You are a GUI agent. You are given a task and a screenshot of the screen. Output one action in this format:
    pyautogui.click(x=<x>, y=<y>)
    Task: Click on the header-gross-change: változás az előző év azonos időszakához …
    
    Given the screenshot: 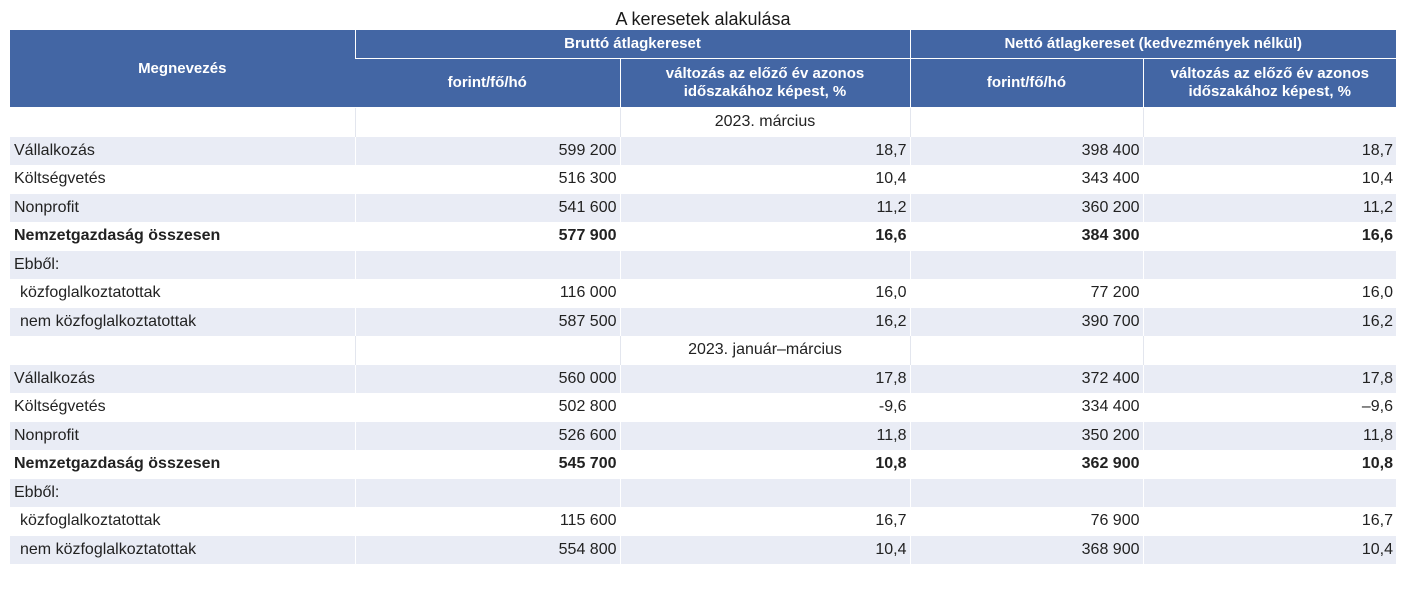 What is the action you would take?
    pyautogui.click(x=764, y=83)
    